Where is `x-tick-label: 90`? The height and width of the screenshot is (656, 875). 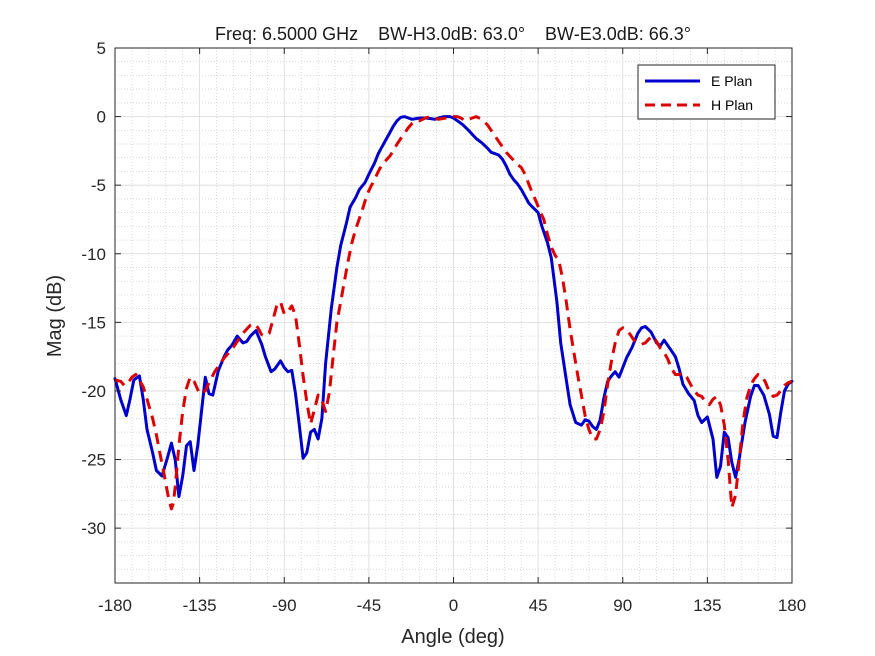
x-tick-label: 90 is located at coordinates (622, 605).